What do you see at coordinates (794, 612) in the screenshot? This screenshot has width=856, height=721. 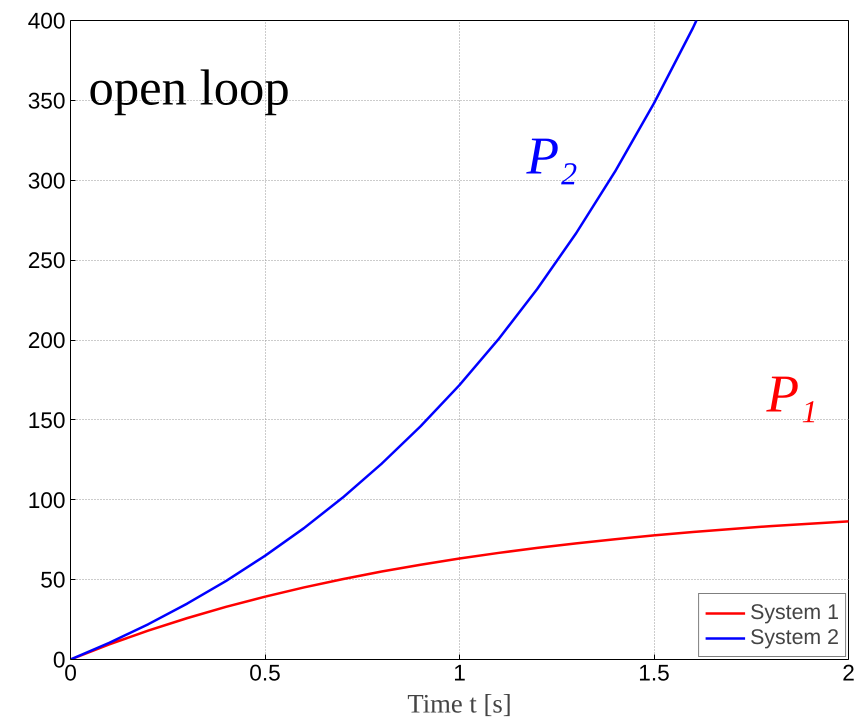 I see `legend-label: System 1` at bounding box center [794, 612].